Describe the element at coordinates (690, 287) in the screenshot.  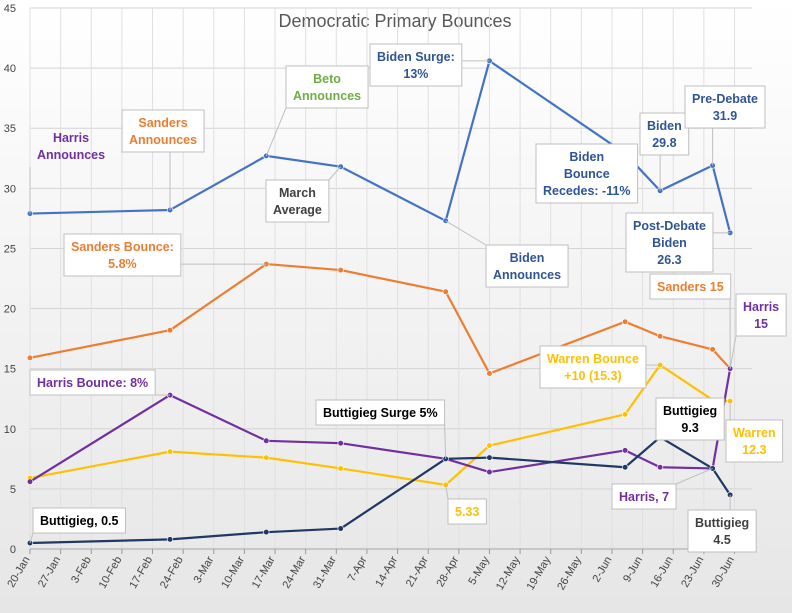
I see `callout-text: Sanders 15` at that location.